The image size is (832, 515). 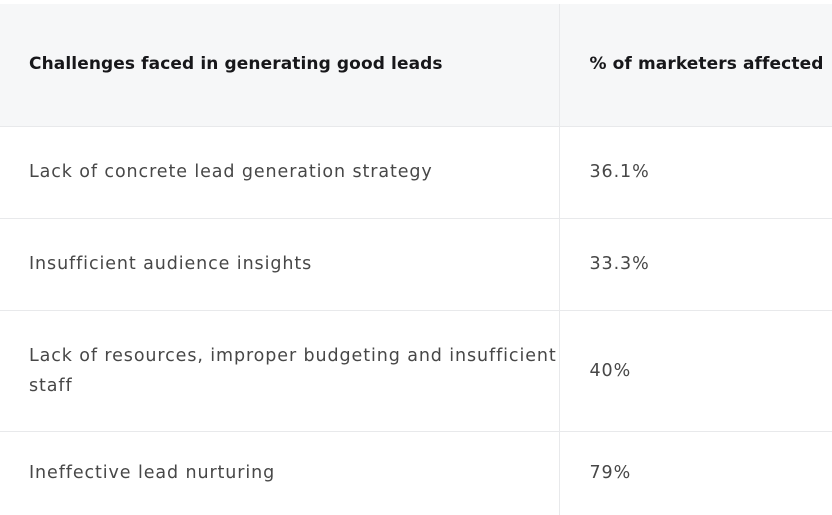 I want to click on header-percent-affected: % of marketers affected, so click(x=695, y=65).